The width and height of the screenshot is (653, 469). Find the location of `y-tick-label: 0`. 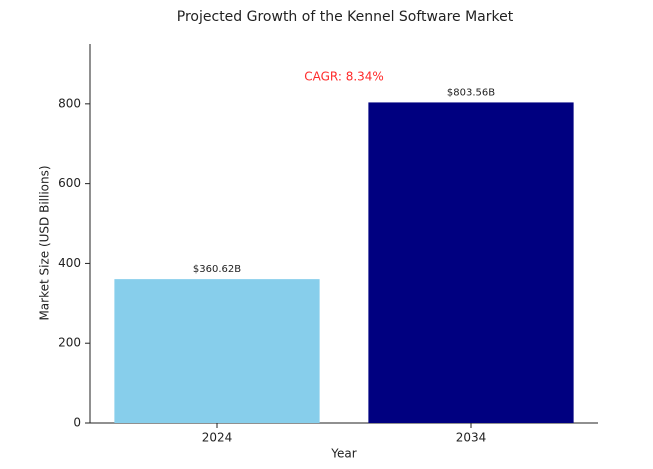

y-tick-label: 0 is located at coordinates (77, 423).